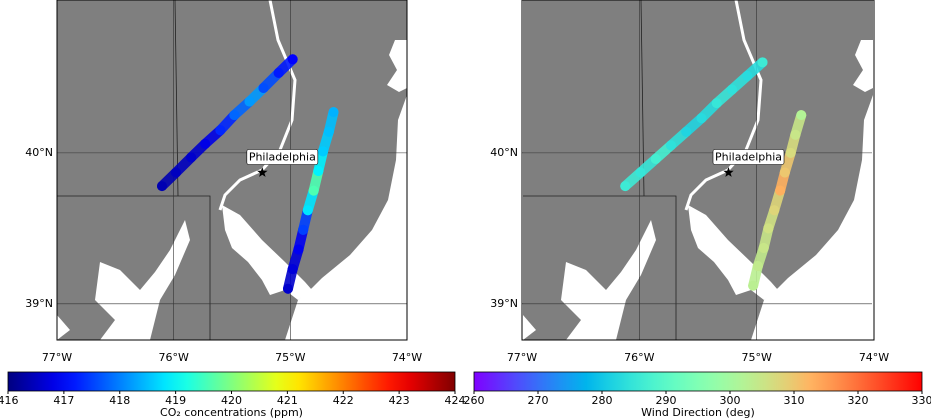  What do you see at coordinates (921, 400) in the screenshot?
I see `colorbar-tick-label: 330` at bounding box center [921, 400].